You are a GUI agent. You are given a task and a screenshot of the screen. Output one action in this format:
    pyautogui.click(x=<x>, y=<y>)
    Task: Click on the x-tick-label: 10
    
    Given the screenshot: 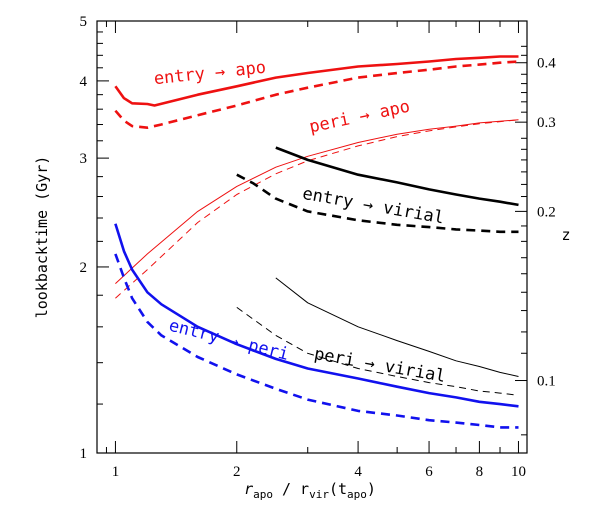 What is the action you would take?
    pyautogui.click(x=518, y=472)
    